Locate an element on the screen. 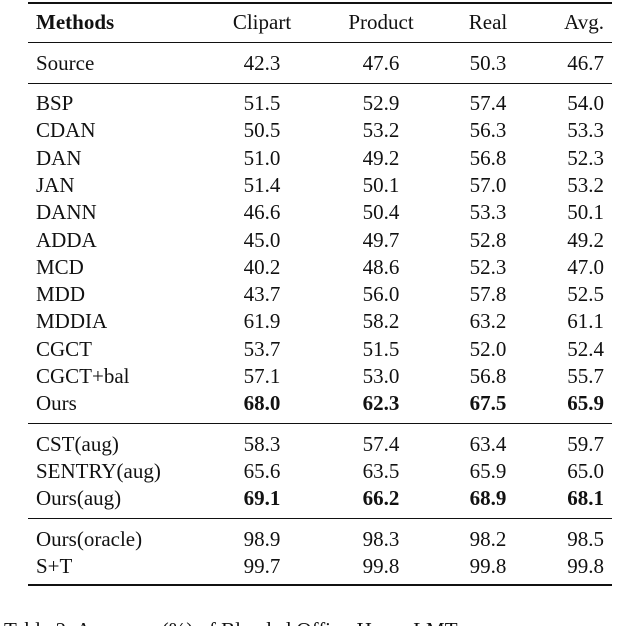 Image resolution: width=640 pixels, height=626 pixels. value-cell: 68.1 is located at coordinates (585, 498).